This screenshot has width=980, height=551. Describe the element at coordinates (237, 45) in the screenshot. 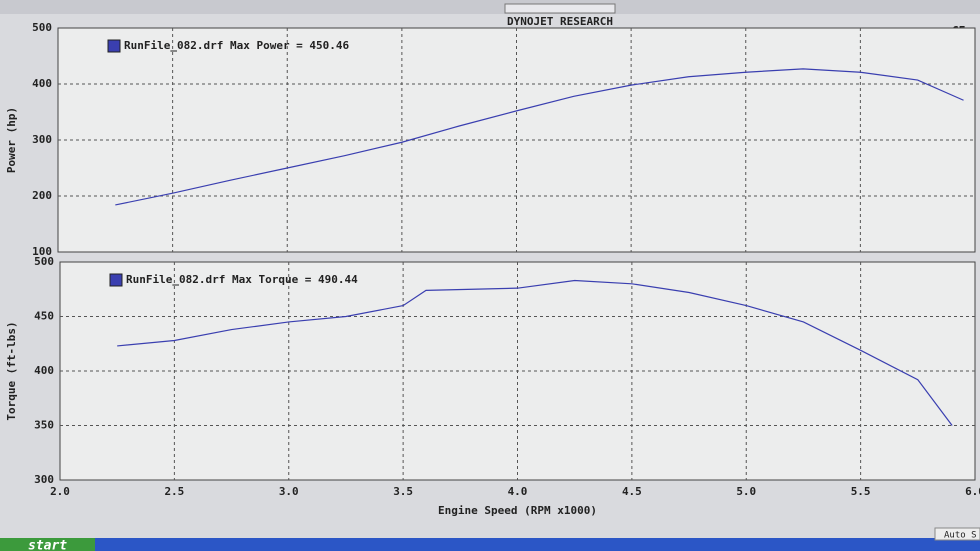

I see `legend-entry: RunFile_082.drf Max Power = 450.46` at that location.